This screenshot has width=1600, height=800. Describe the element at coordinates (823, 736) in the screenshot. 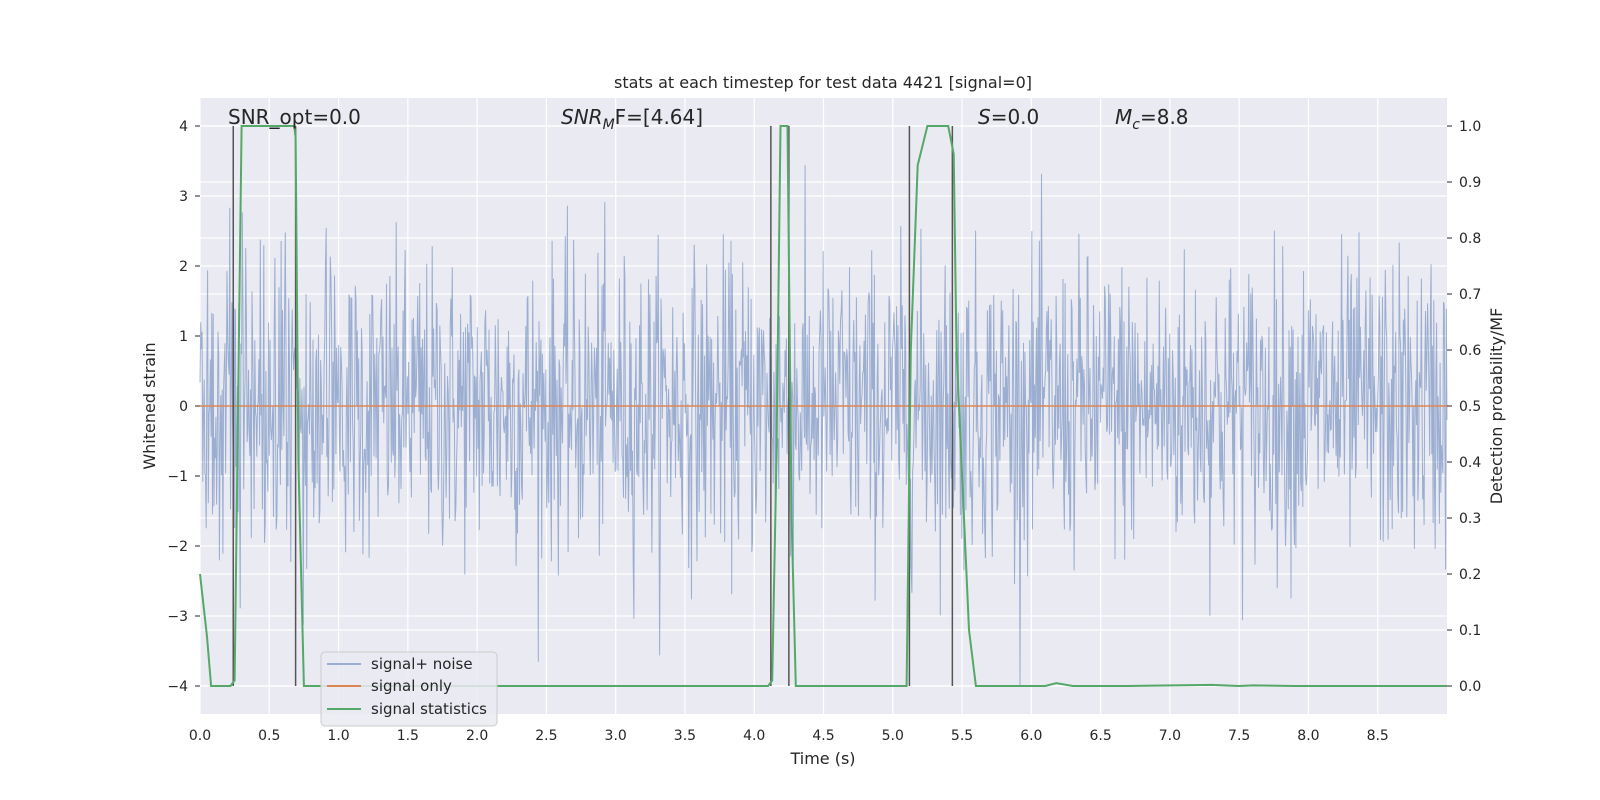

I see `x-tick-label: 4.5` at that location.